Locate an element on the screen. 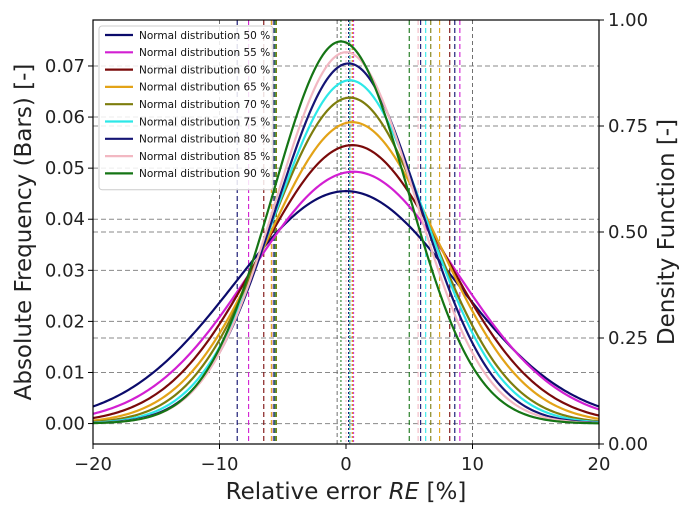 The width and height of the screenshot is (693, 520). legend-box is located at coordinates (186, 108).